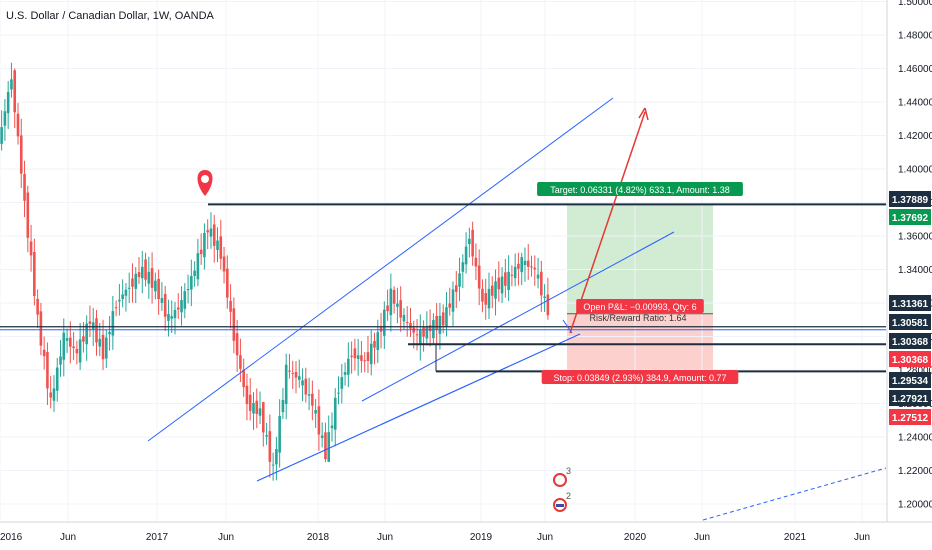 Image resolution: width=932 pixels, height=550 pixels. I want to click on arrow-head-icon, so click(643, 114).